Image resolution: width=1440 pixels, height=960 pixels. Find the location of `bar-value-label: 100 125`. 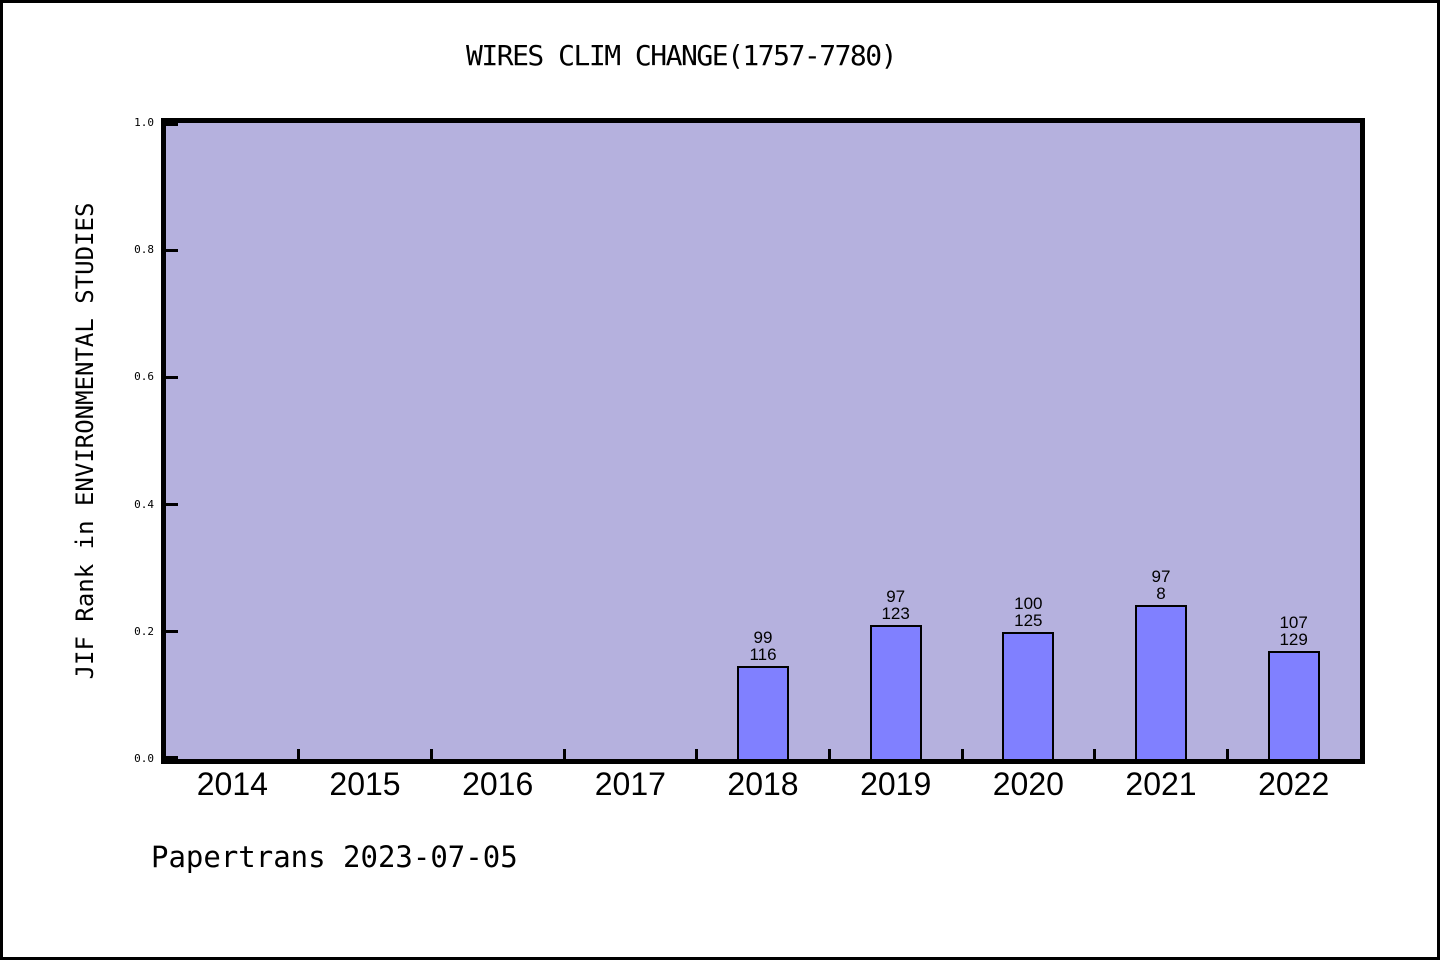

bar-value-label: 100 125 is located at coordinates (1028, 611).